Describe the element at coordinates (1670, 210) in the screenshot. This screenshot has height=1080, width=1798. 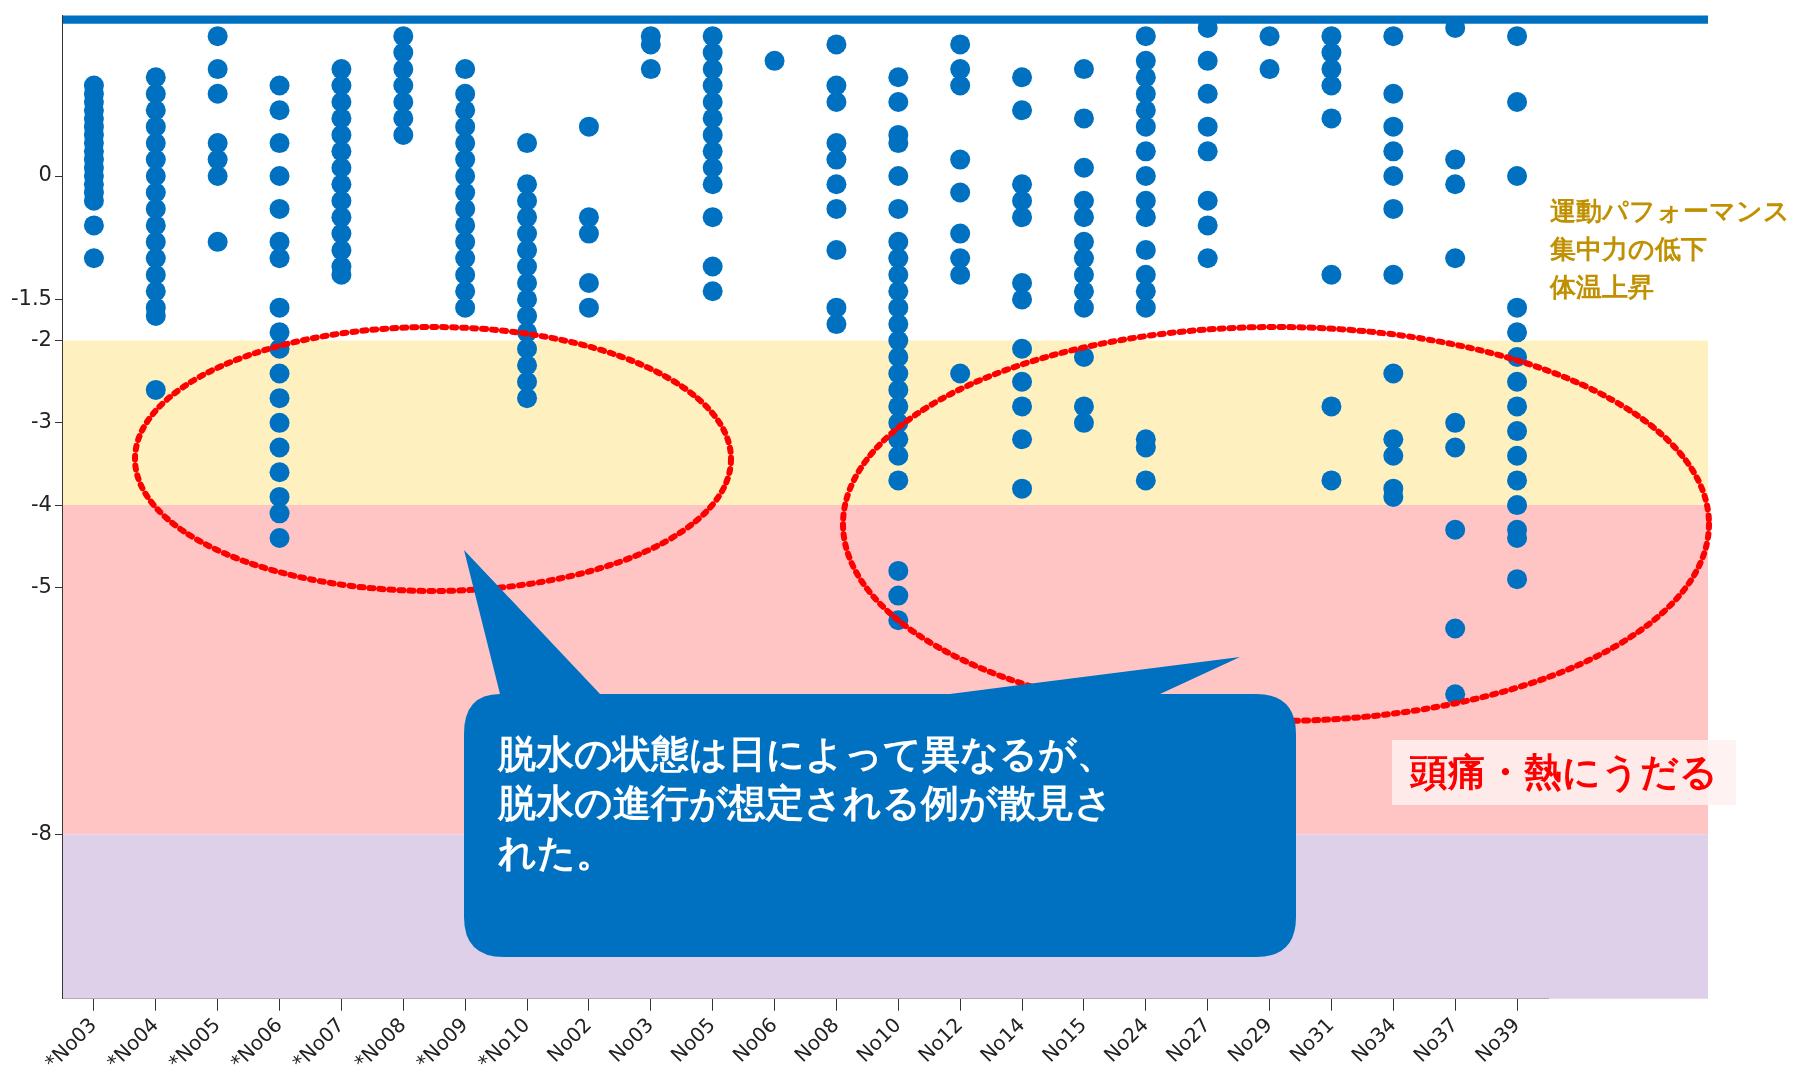
I see `text: 運動パフォーマンス` at that location.